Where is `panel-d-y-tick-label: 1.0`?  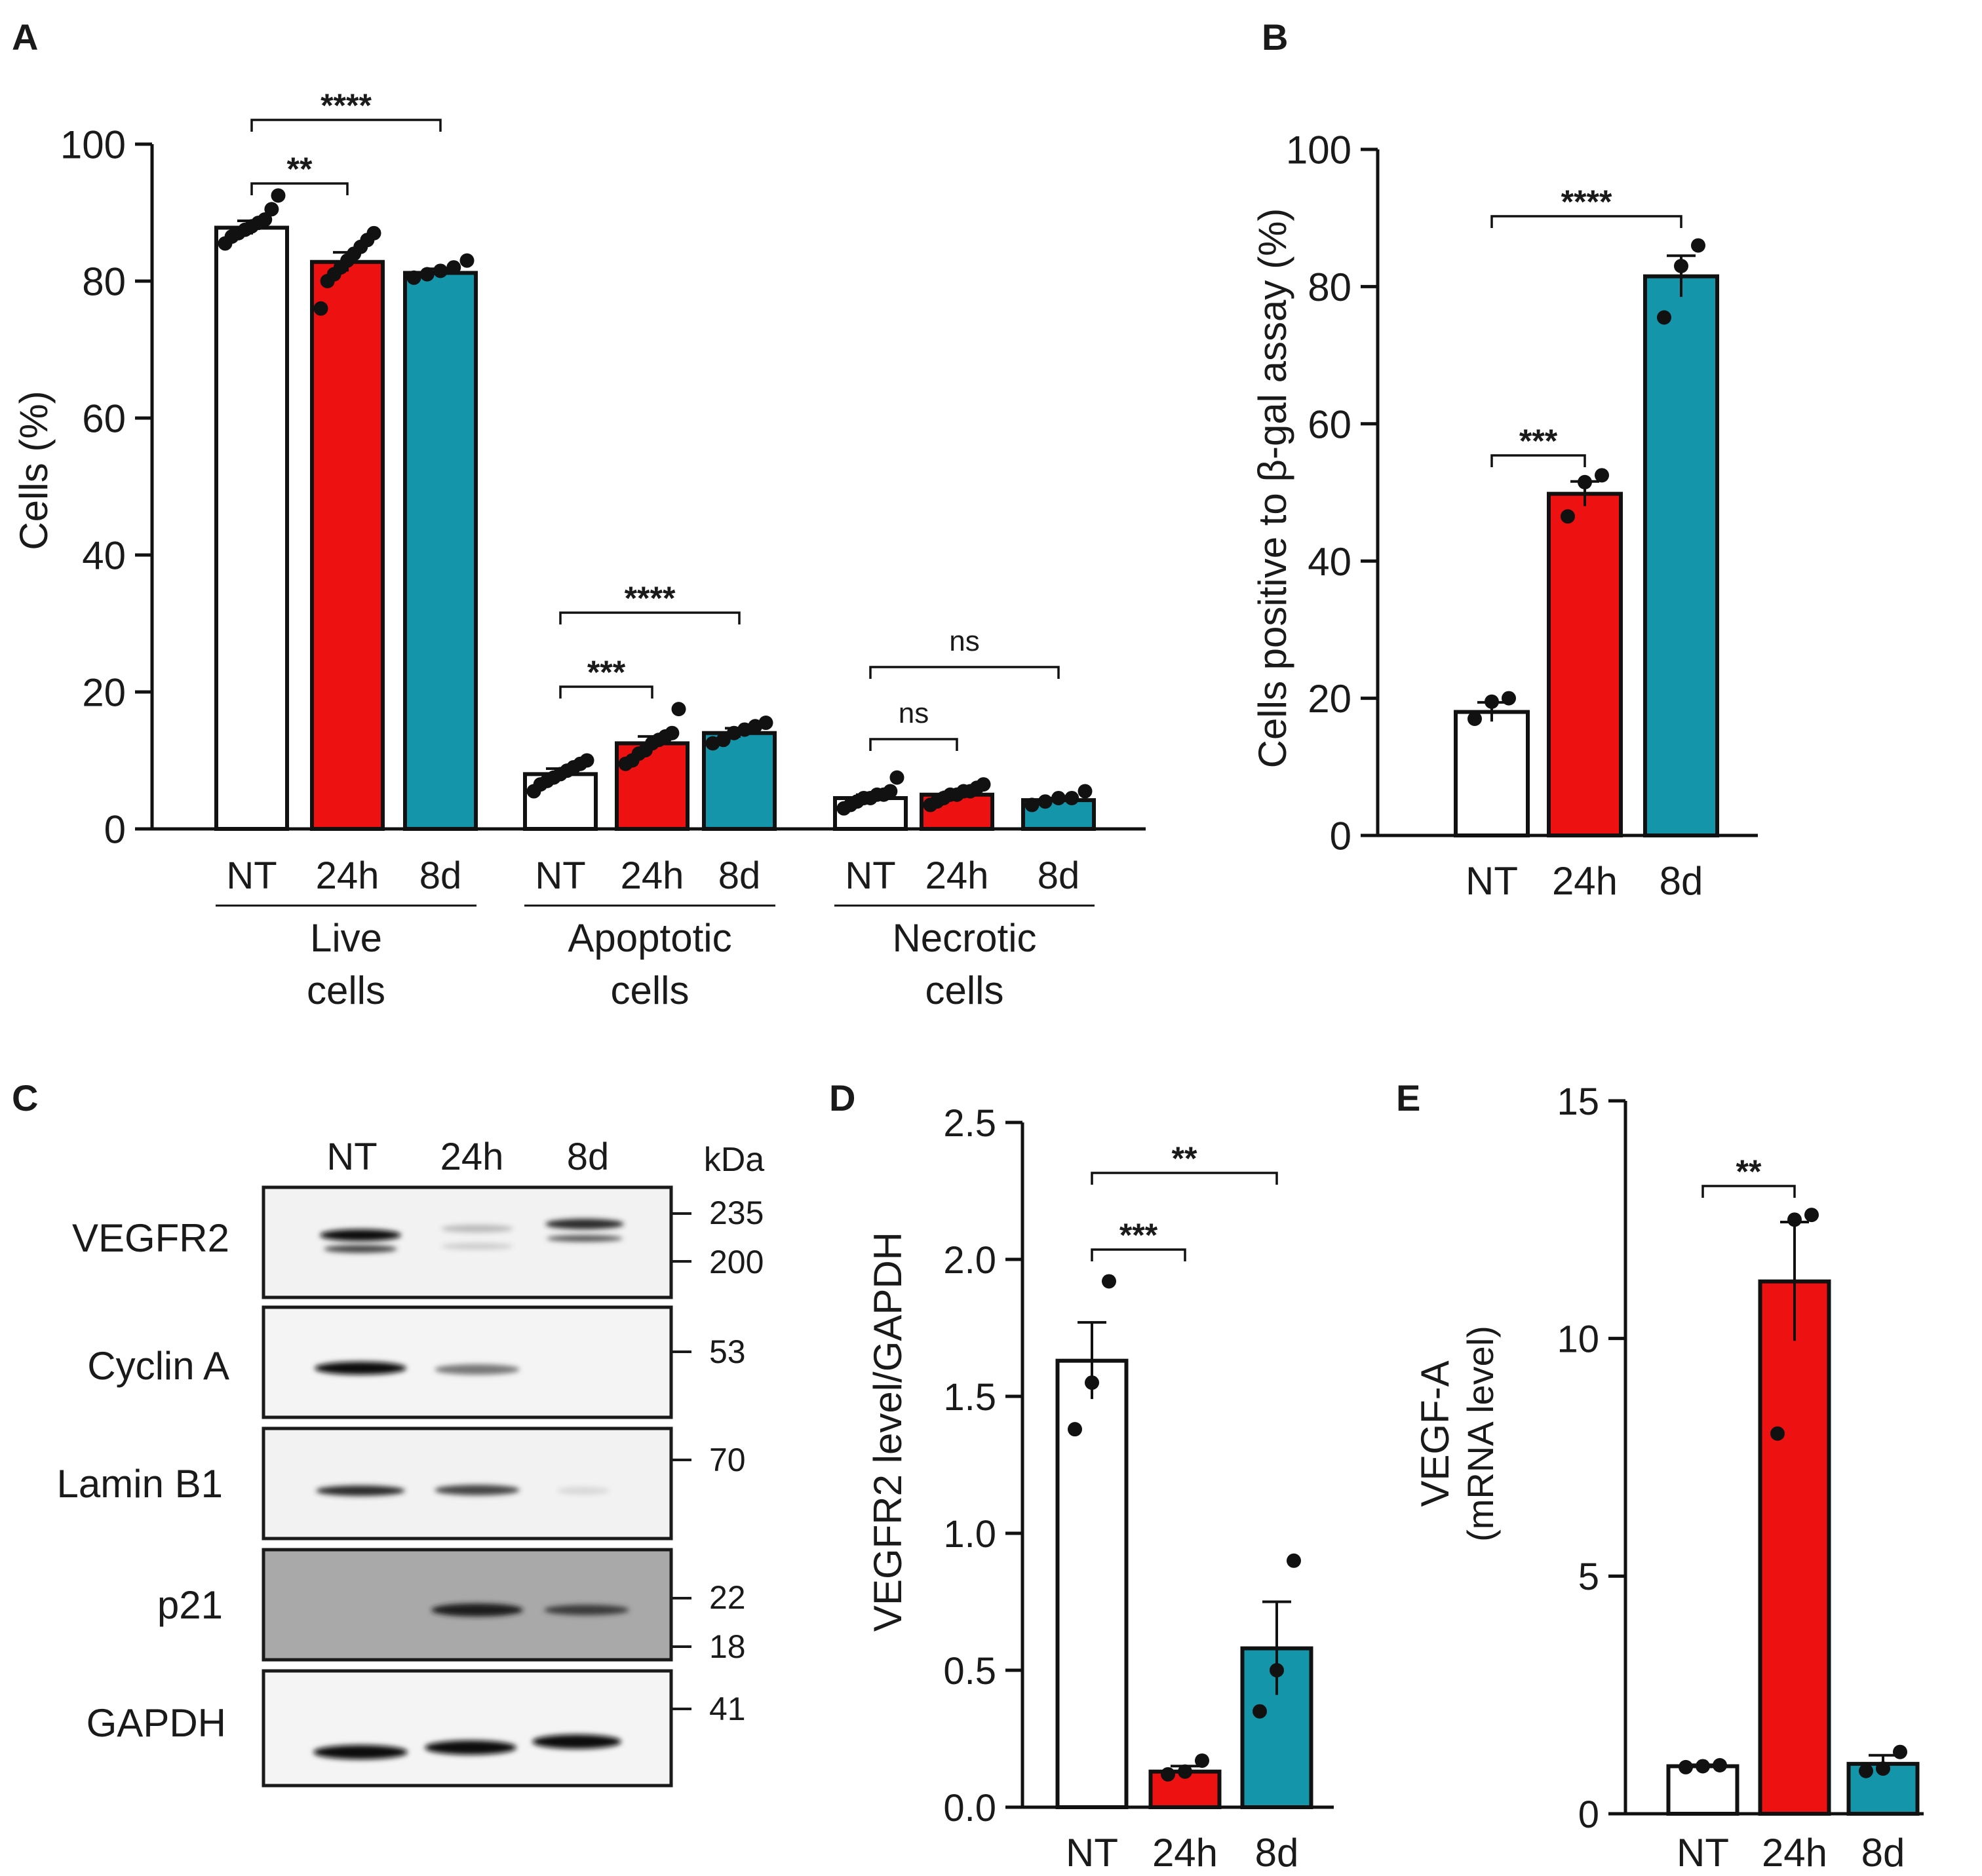 panel-d-y-tick-label: 1.0 is located at coordinates (969, 1535).